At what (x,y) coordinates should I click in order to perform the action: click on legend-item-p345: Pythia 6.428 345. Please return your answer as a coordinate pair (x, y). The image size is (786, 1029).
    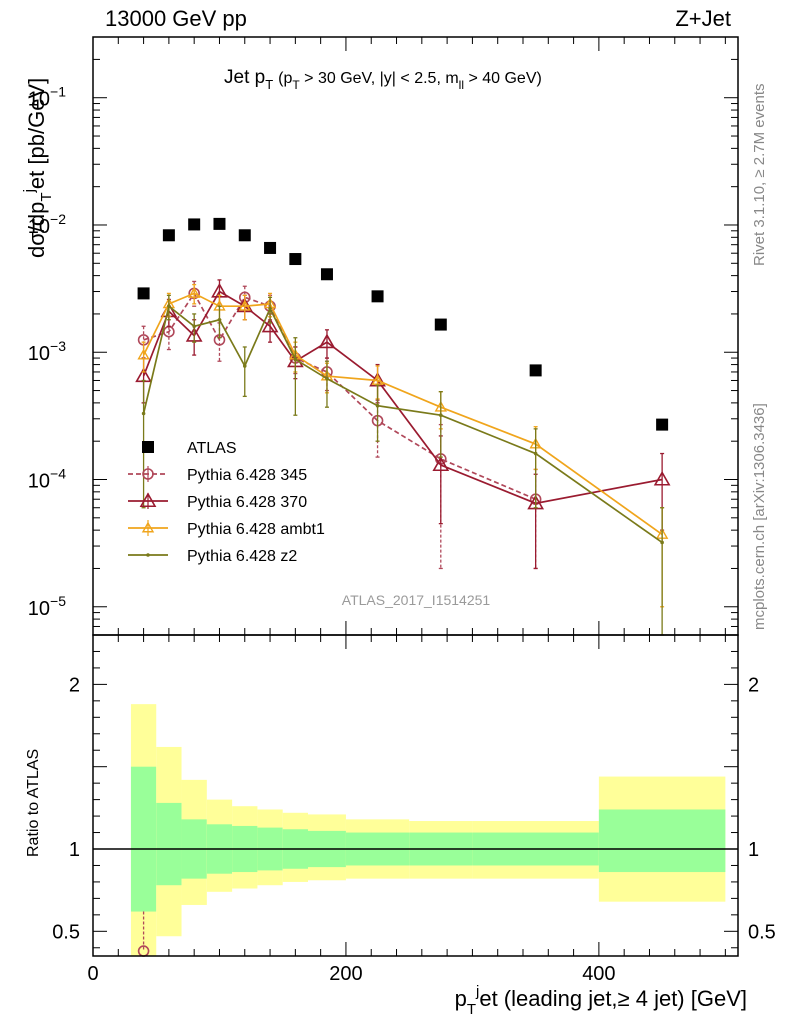
    Looking at the image, I should click on (217, 475).